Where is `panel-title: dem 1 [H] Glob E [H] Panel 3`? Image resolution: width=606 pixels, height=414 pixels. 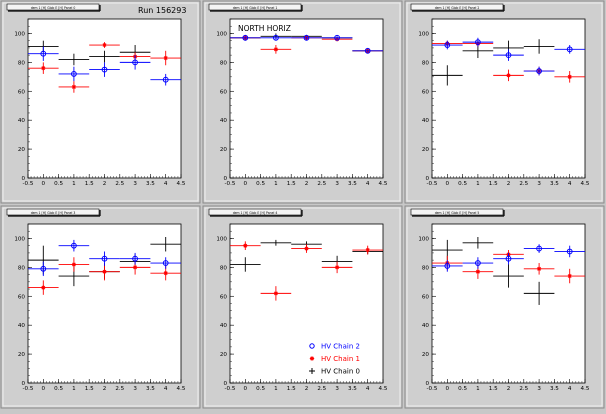 panel-title: dem 1 [H] Glob E [H] Panel 3 is located at coordinates (53, 213).